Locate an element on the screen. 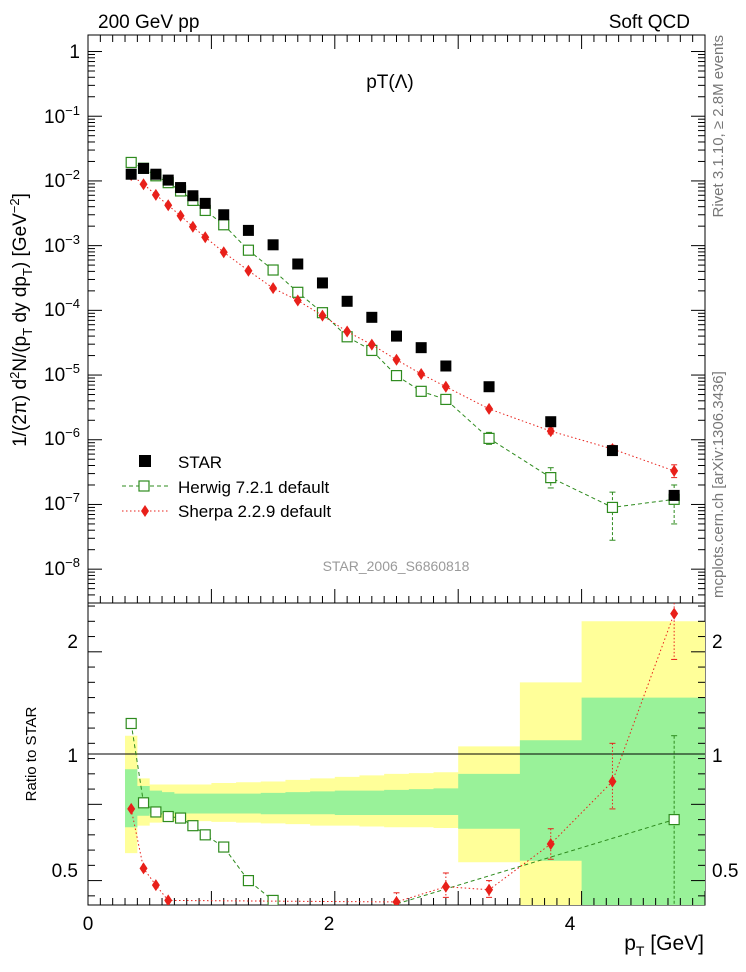 The image size is (746, 972). xtick-2: 2 is located at coordinates (329, 924).